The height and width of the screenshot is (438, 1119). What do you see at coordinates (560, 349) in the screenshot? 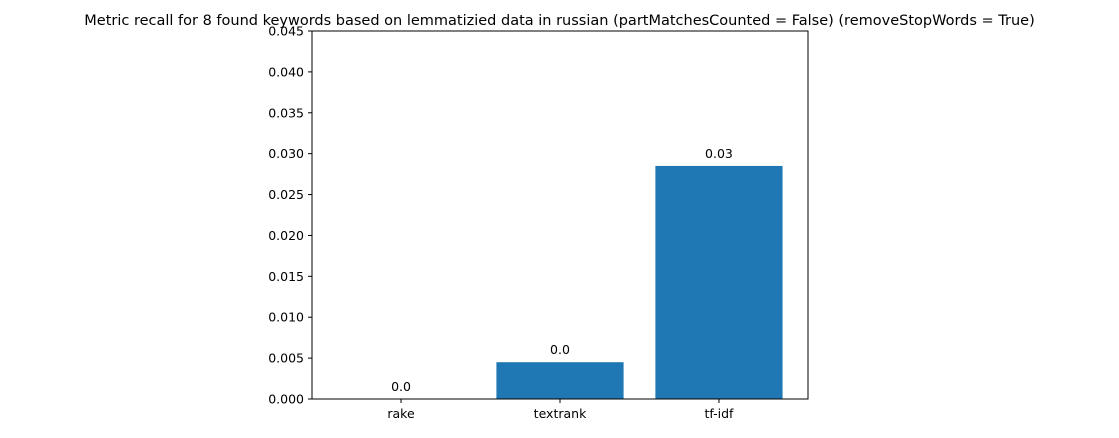
I see `data-label-textrank: 0.0` at bounding box center [560, 349].